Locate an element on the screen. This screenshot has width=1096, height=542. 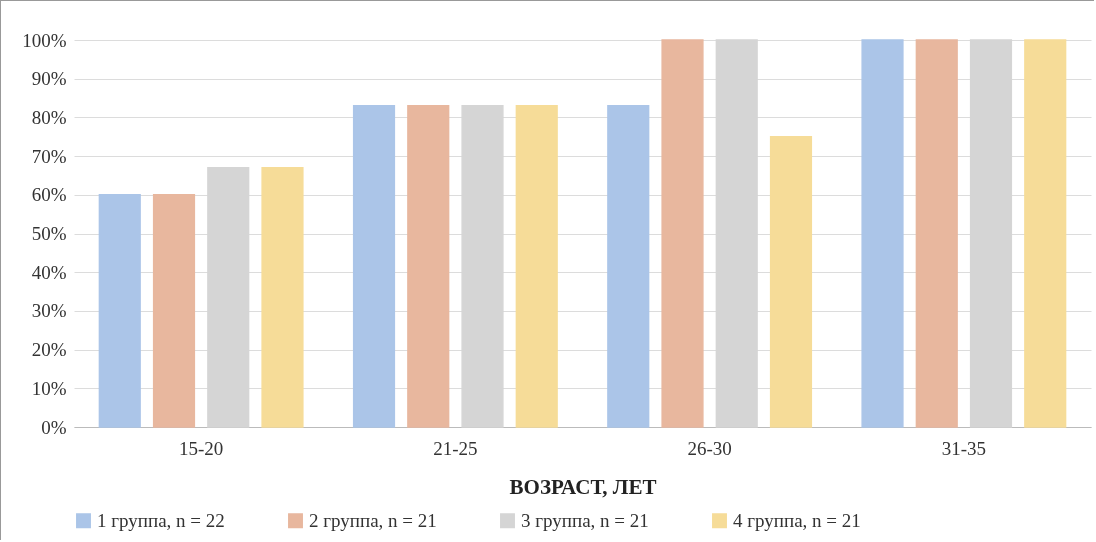
x-tick-label: 21-25 is located at coordinates (455, 448).